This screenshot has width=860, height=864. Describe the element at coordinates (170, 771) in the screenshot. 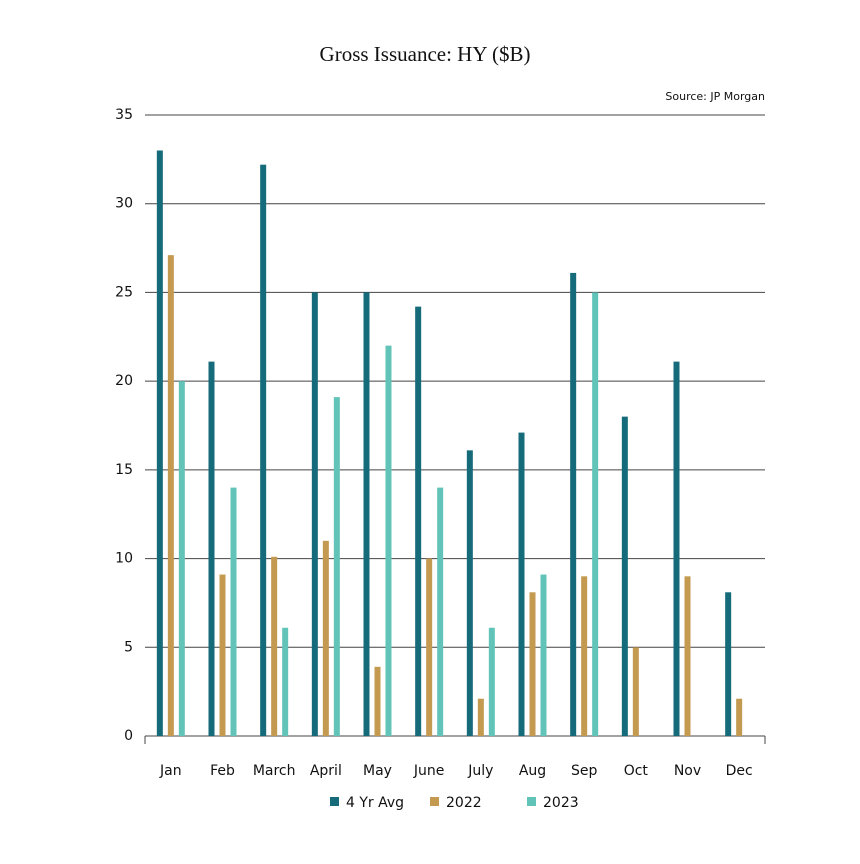

I see `x-tick-label: Jan` at that location.